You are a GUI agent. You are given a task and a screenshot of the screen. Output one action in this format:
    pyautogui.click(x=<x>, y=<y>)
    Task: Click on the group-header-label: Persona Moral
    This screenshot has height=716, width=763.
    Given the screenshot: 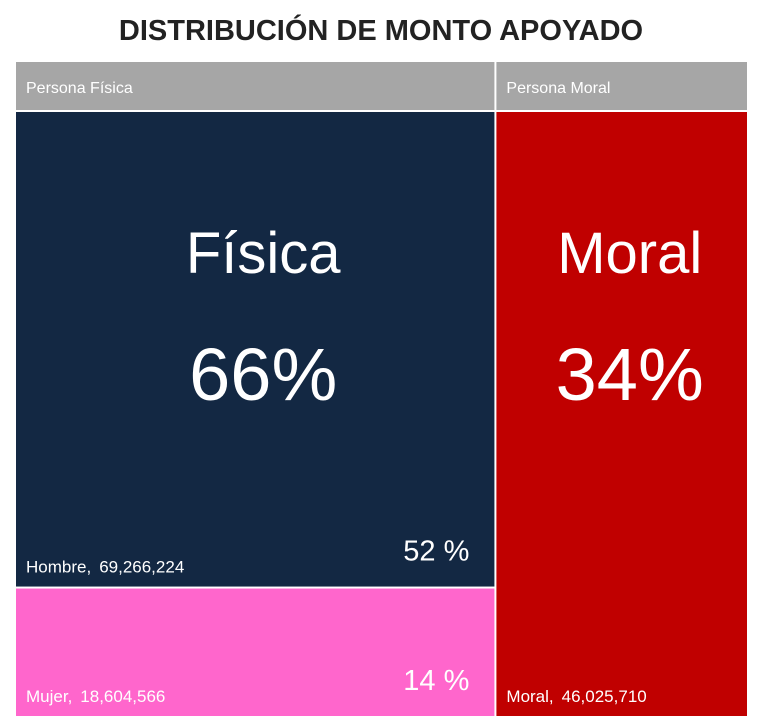 What is the action you would take?
    pyautogui.click(x=558, y=88)
    